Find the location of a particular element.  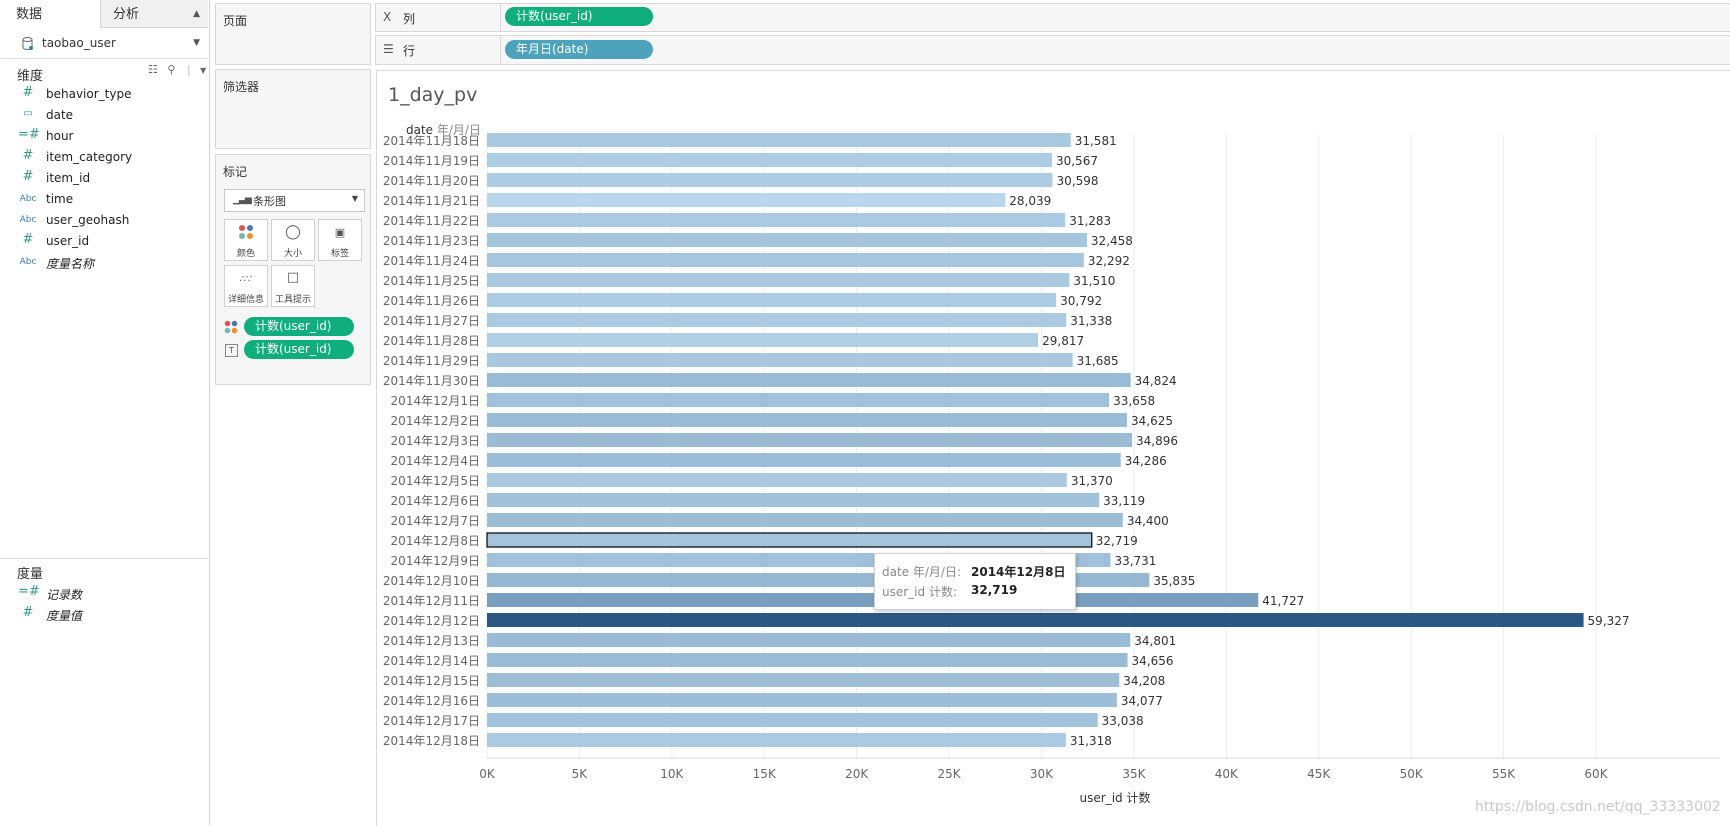

filters-title: 筛选器 is located at coordinates (241, 87).